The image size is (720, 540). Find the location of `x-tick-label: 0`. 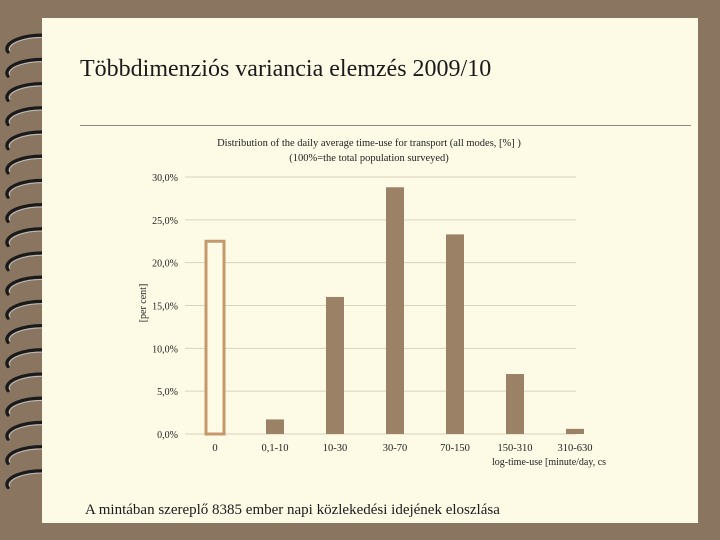

x-tick-label: 0 is located at coordinates (214, 448).